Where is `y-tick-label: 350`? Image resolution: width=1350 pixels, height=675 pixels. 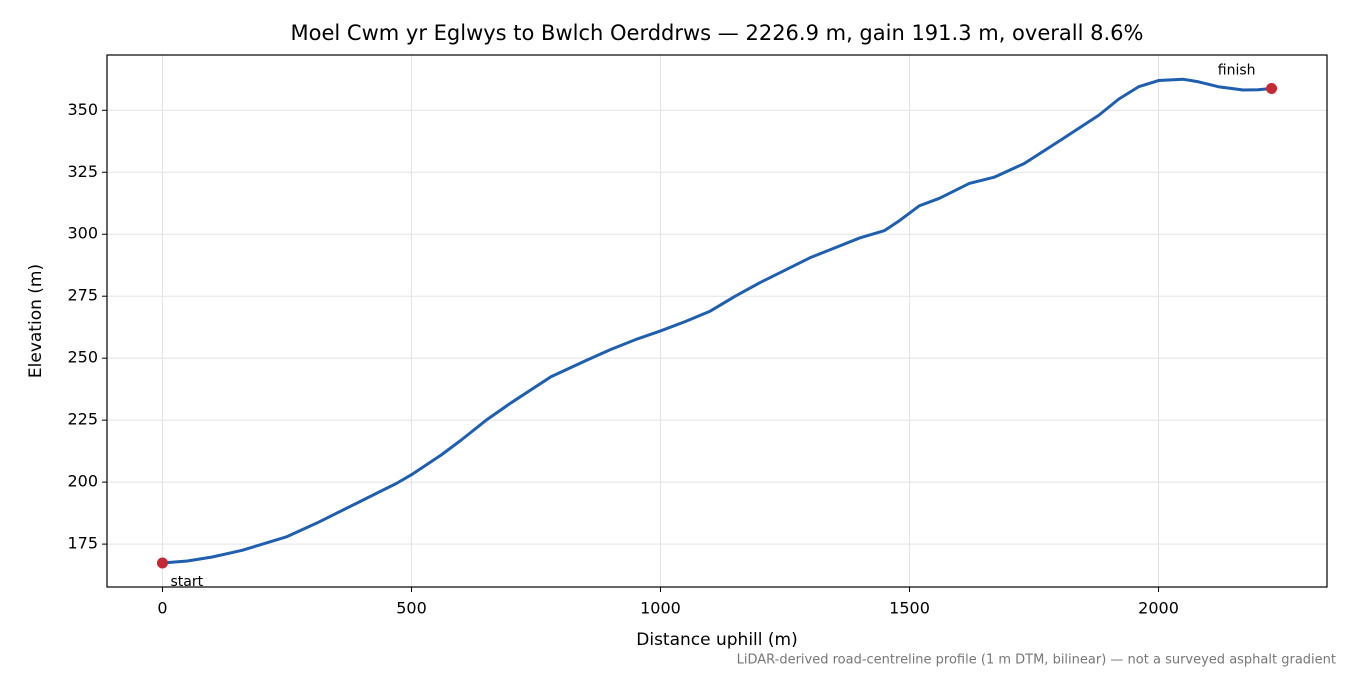
y-tick-label: 350 is located at coordinates (82, 109).